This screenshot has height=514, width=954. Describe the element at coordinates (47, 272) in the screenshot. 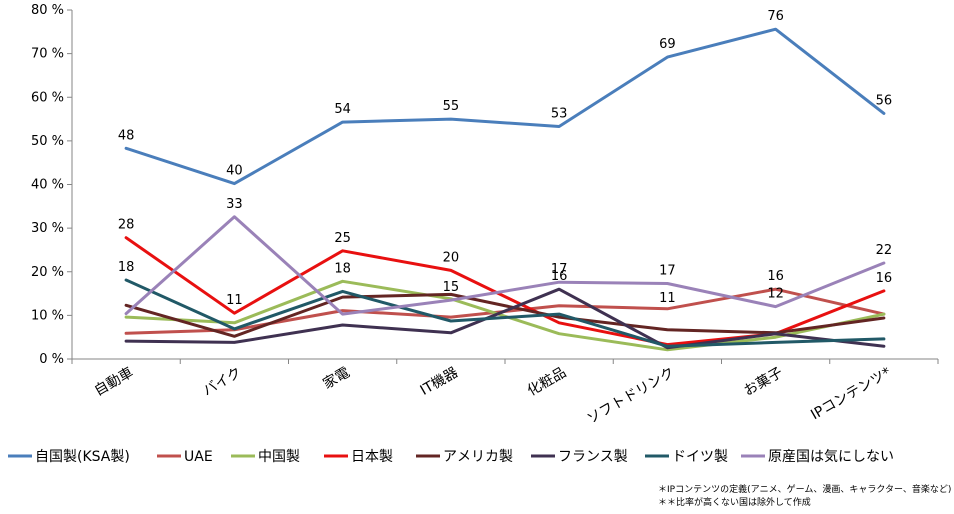

I see `y-tick-label: 20 %` at that location.